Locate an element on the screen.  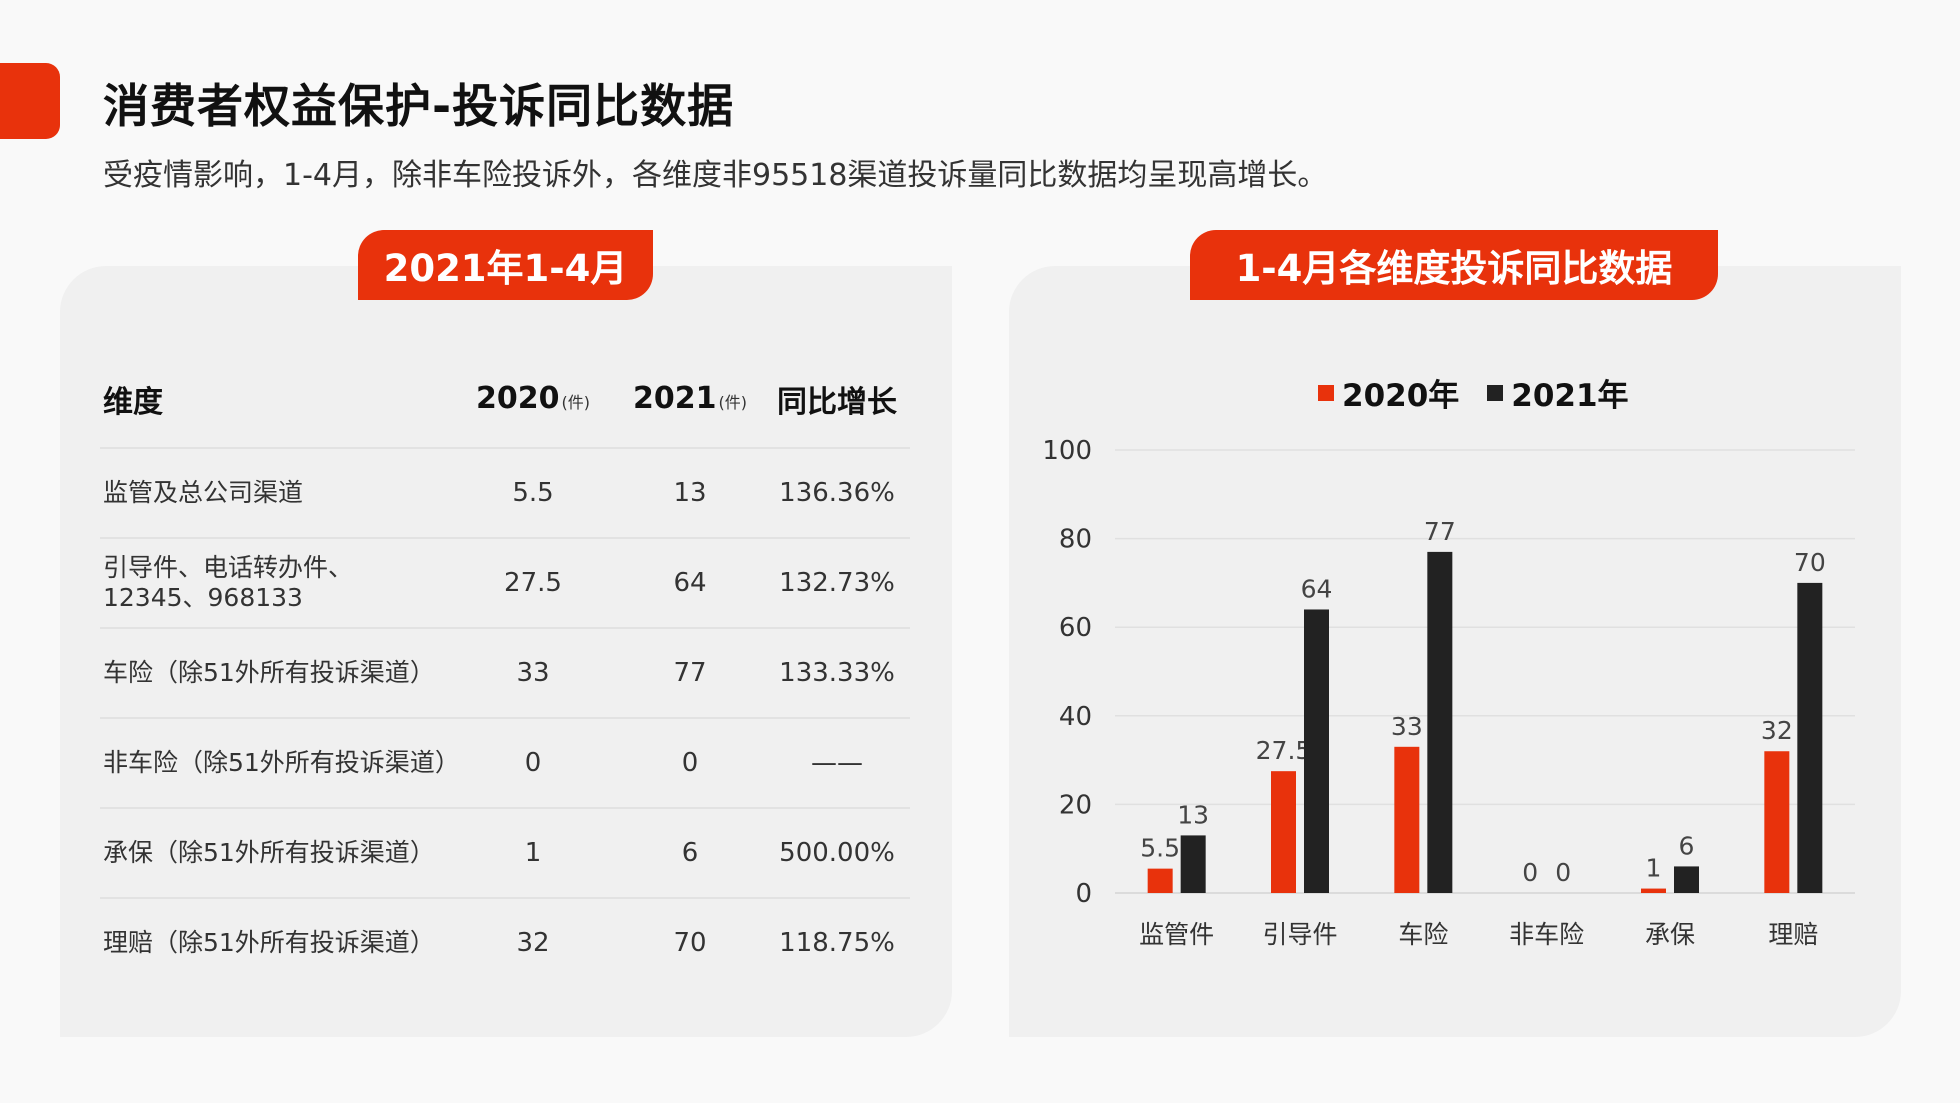
data-label: 13 is located at coordinates (1193, 814).